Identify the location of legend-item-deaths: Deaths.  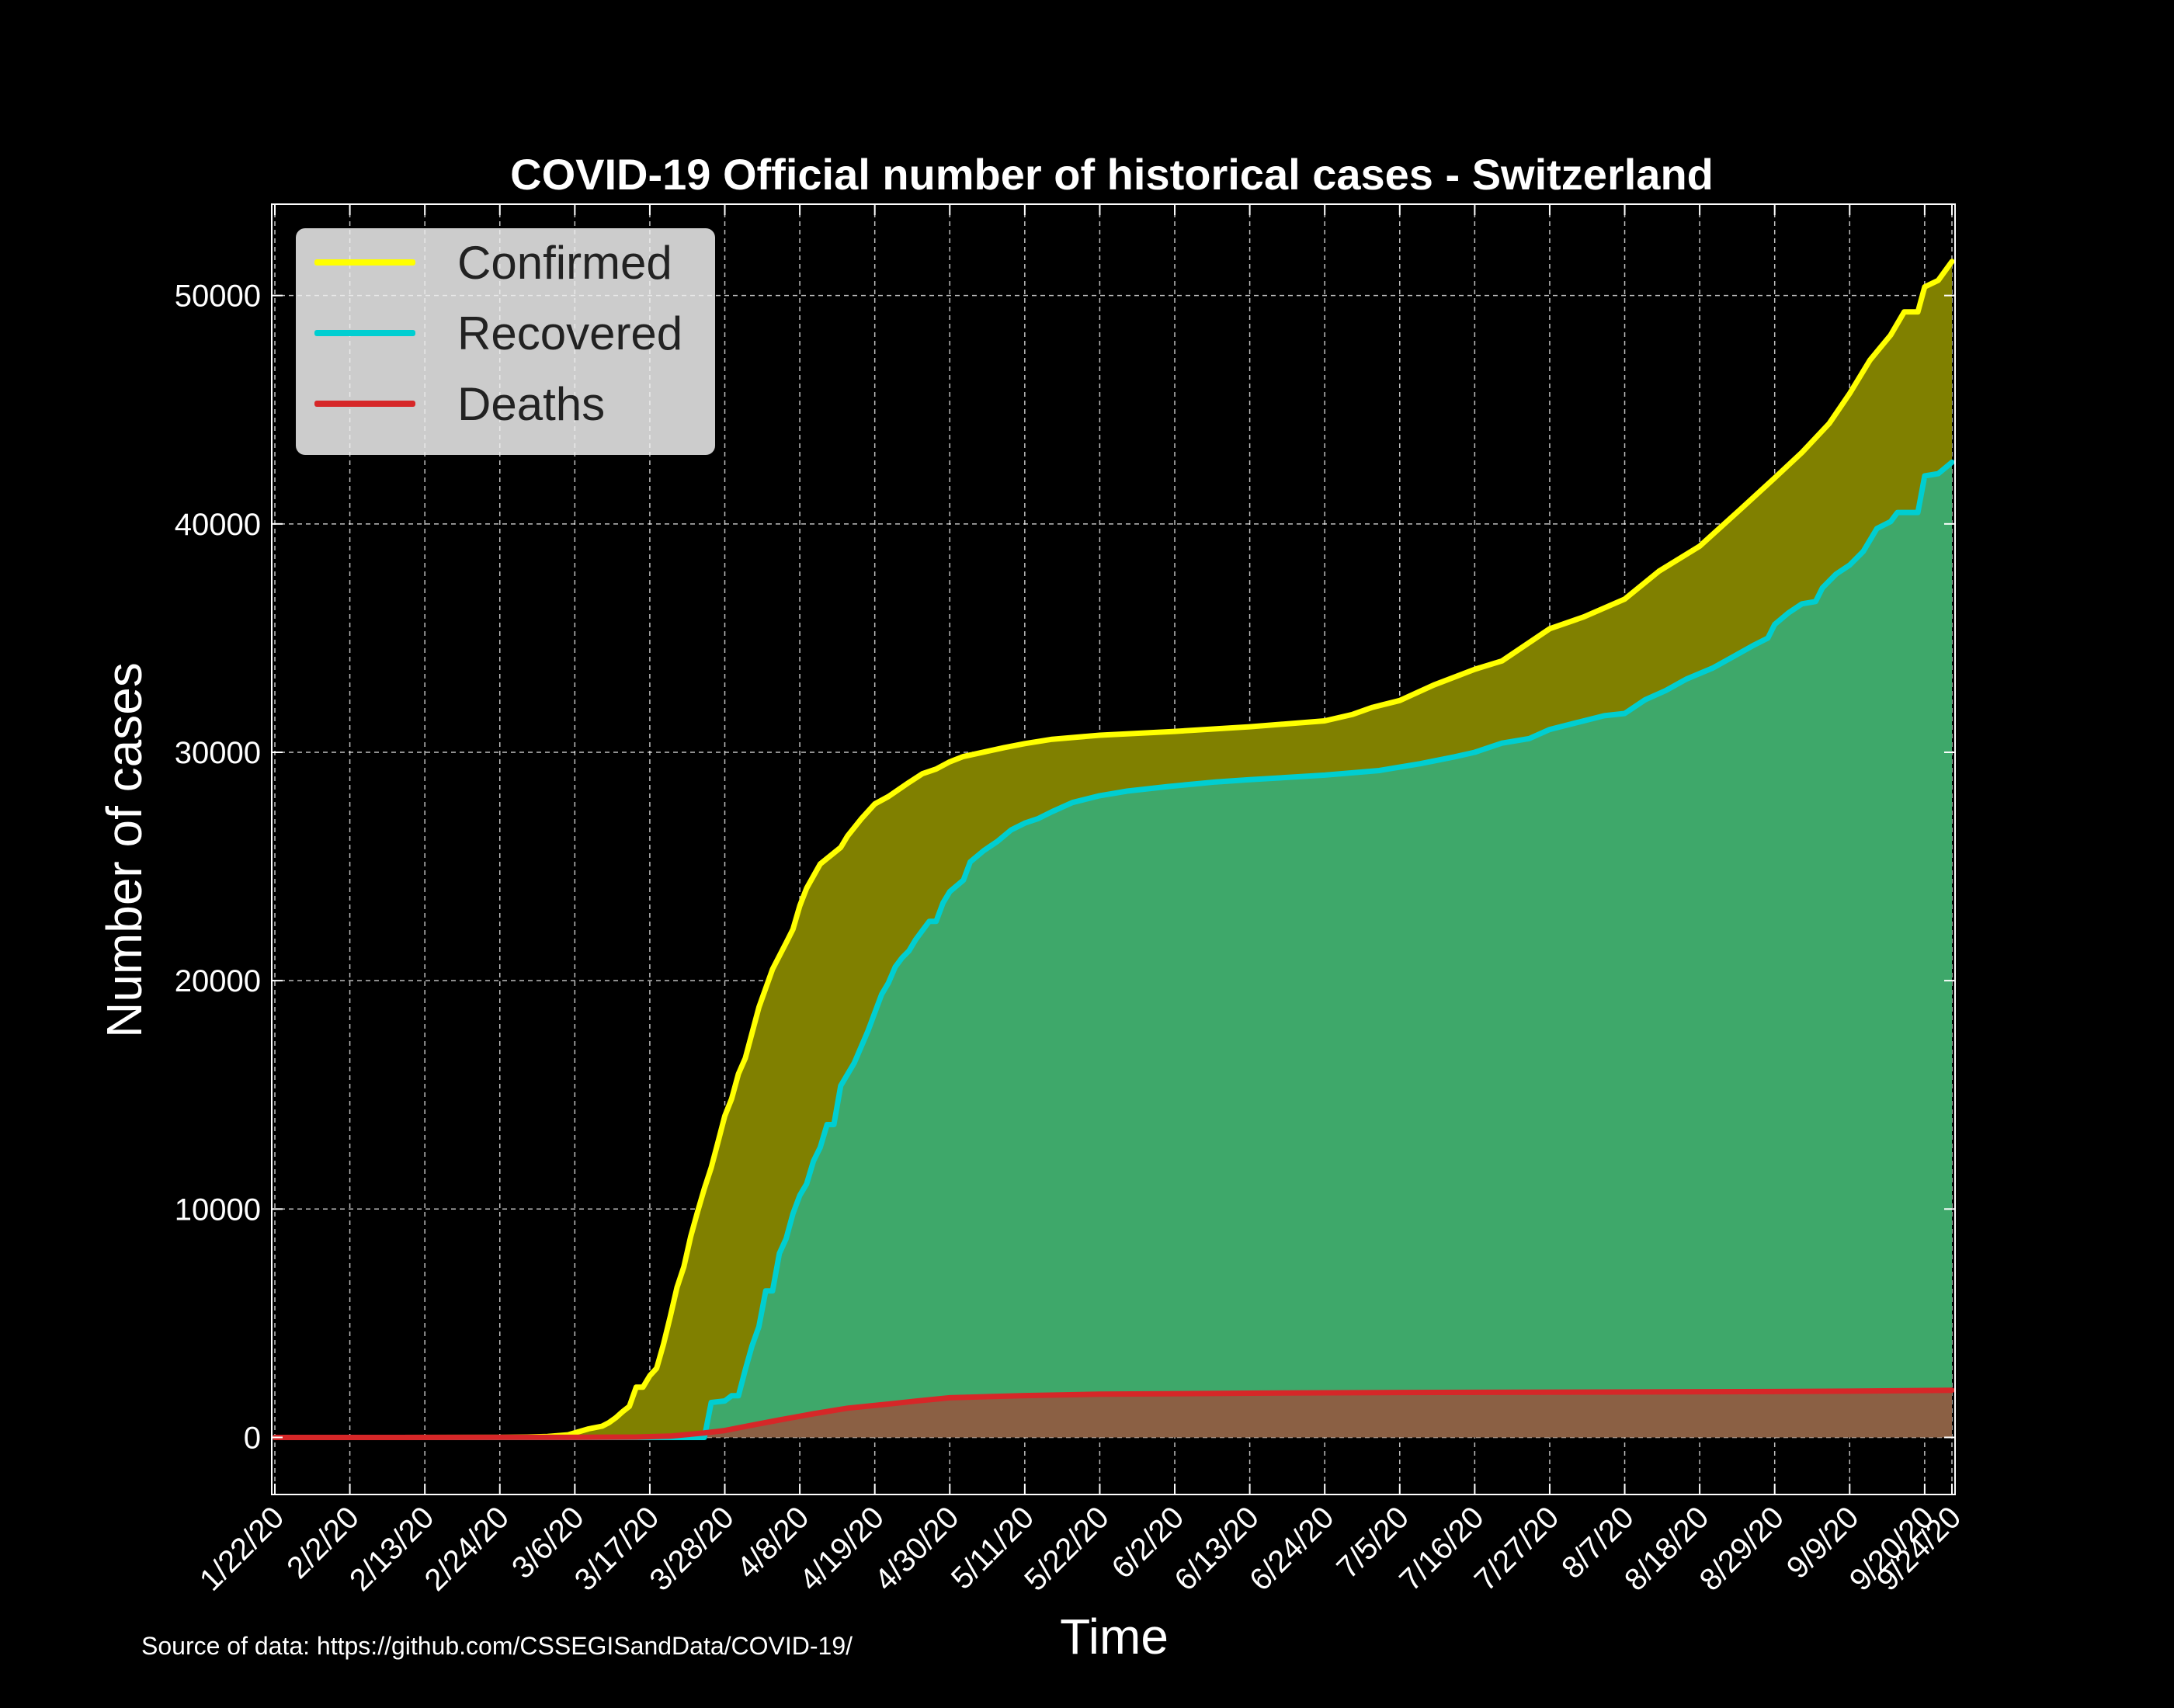
(460, 404).